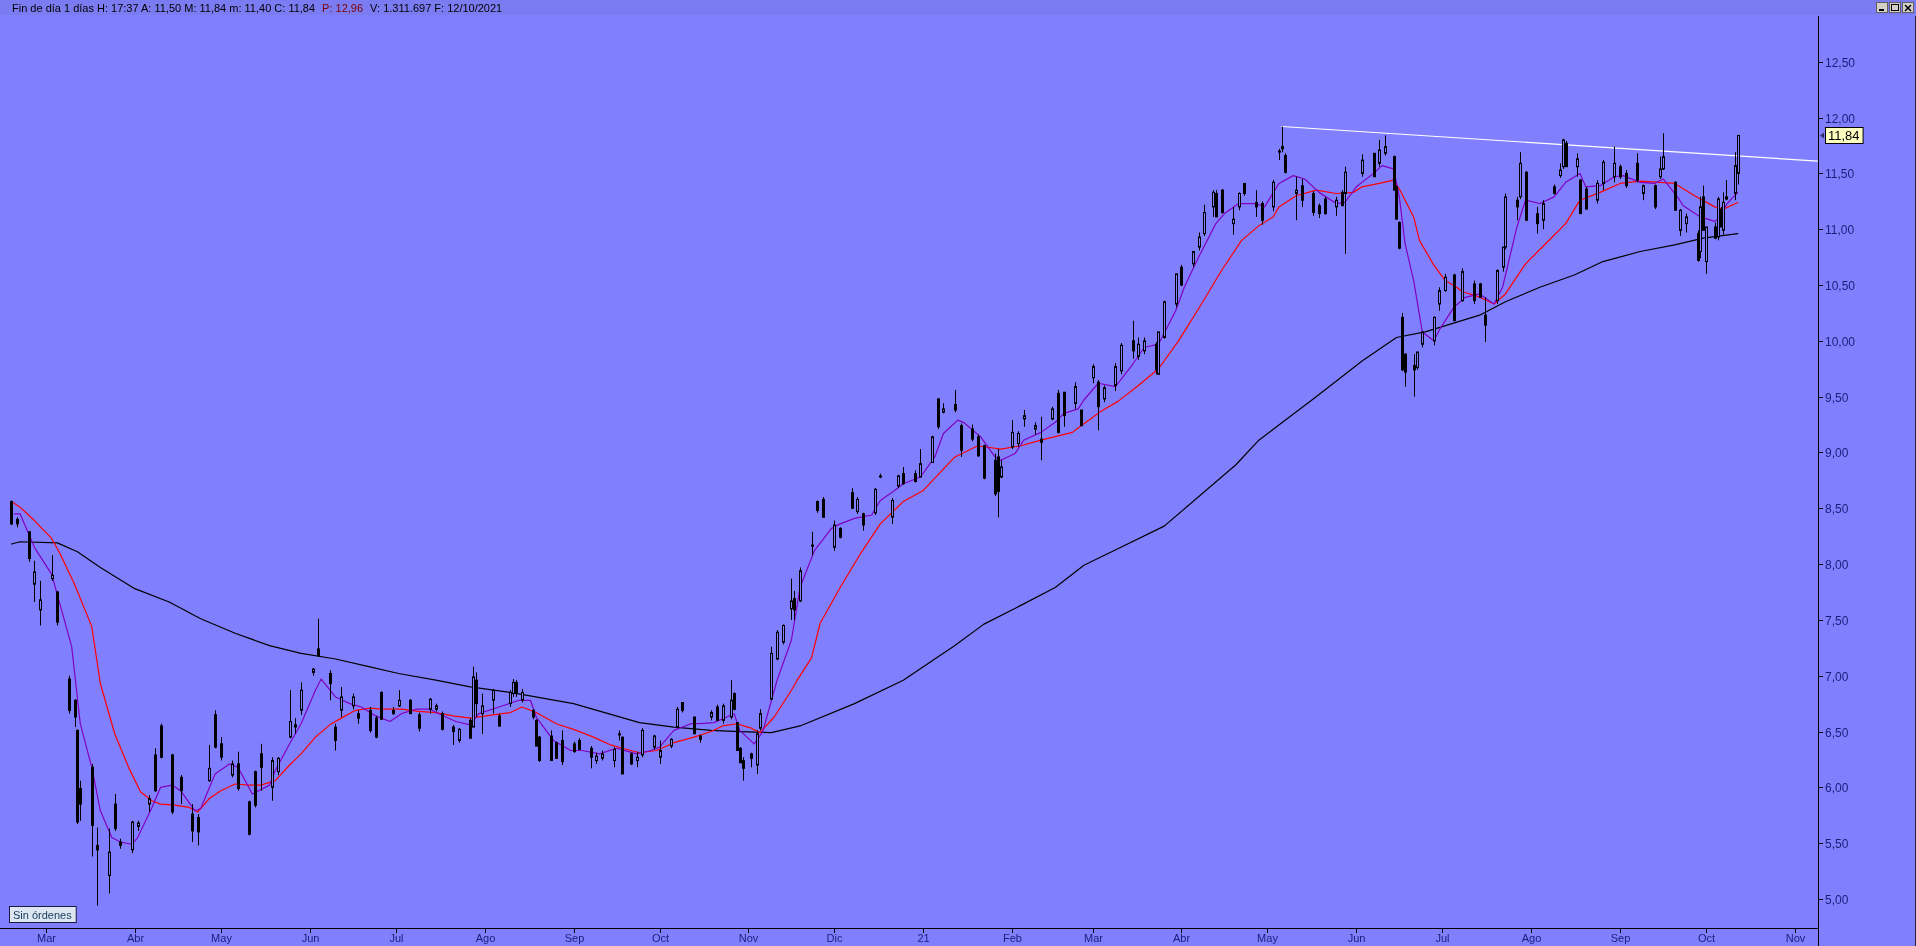 The height and width of the screenshot is (946, 1916). What do you see at coordinates (135, 938) in the screenshot?
I see `x-tick-label: Abr` at bounding box center [135, 938].